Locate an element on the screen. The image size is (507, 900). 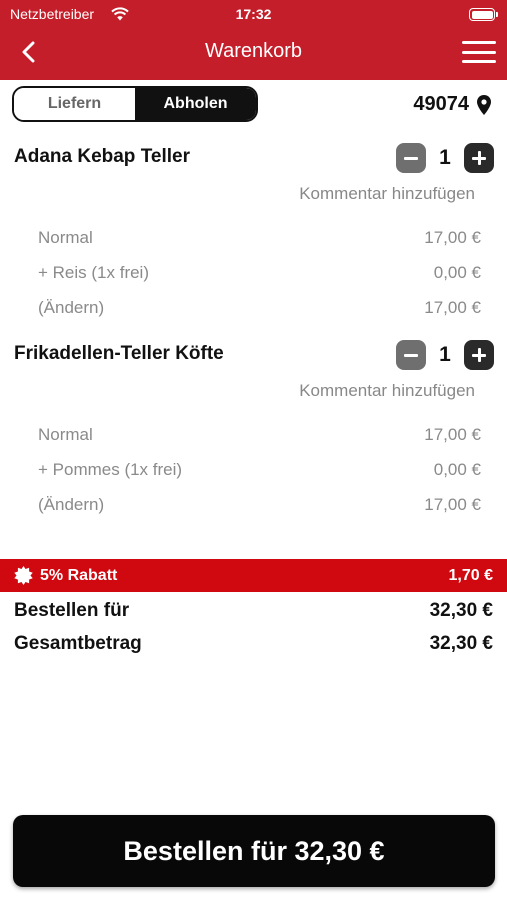
total-label: Gesamtbetrag is located at coordinates (78, 643).